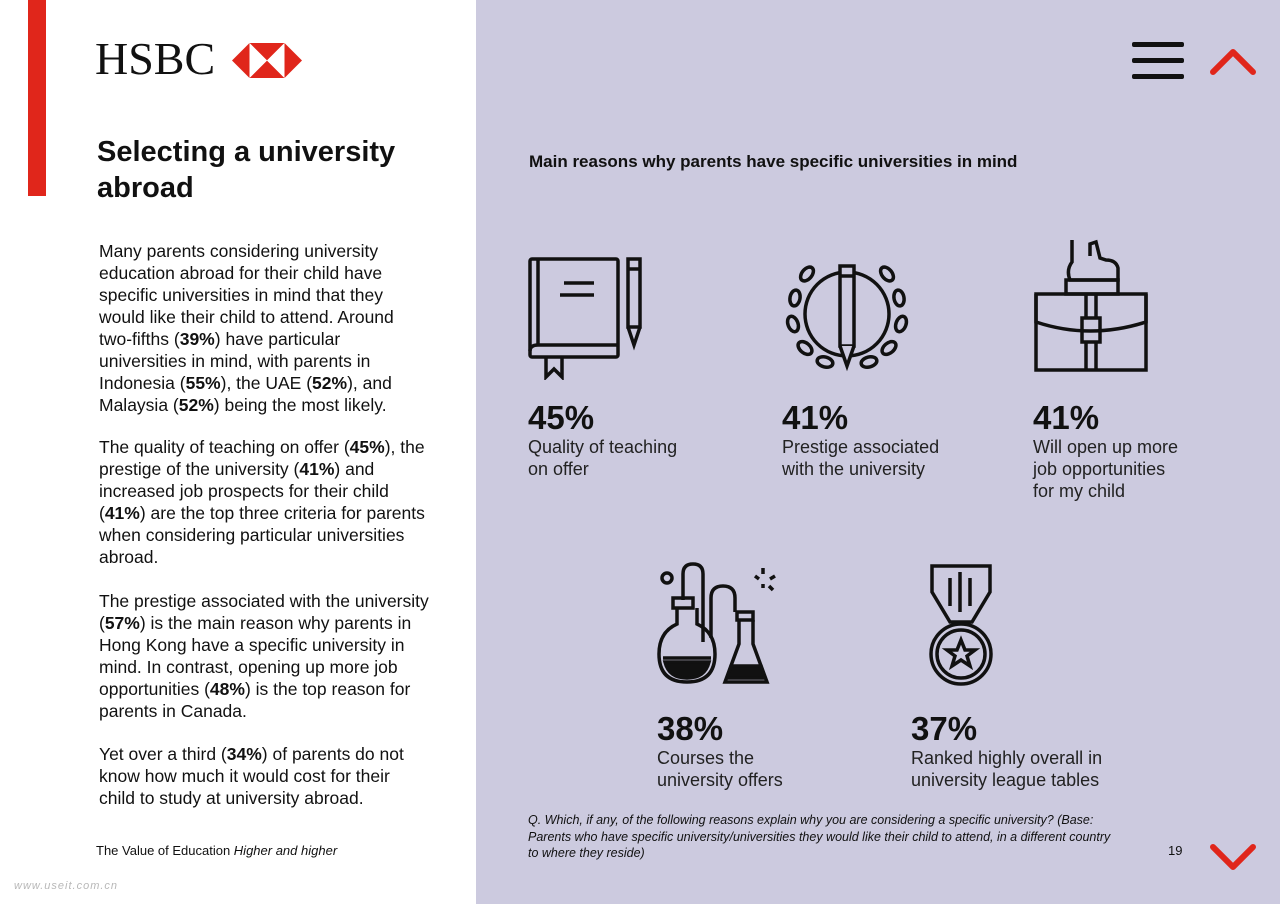  Describe the element at coordinates (585, 318) in the screenshot. I see `book-pencil-icon` at that location.